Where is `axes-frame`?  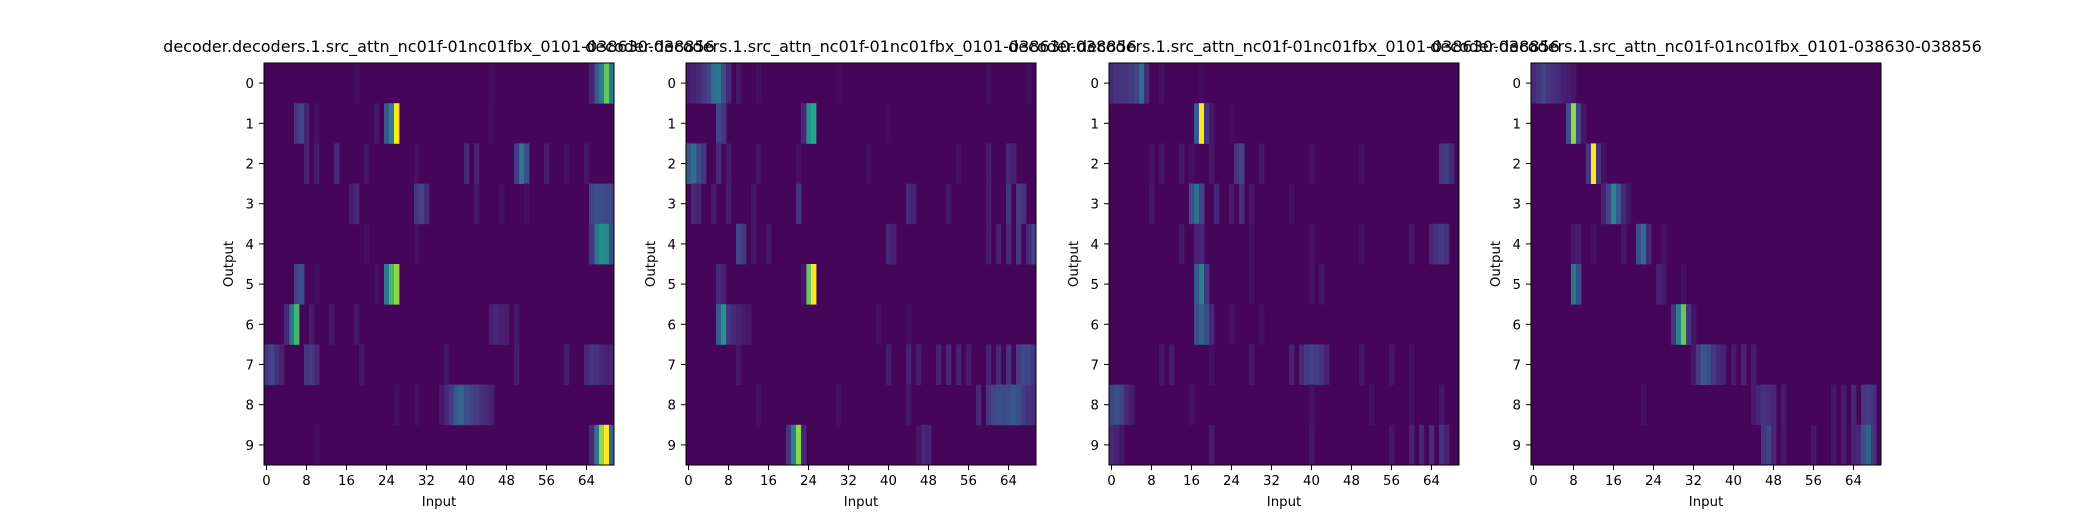 axes-frame is located at coordinates (439, 264).